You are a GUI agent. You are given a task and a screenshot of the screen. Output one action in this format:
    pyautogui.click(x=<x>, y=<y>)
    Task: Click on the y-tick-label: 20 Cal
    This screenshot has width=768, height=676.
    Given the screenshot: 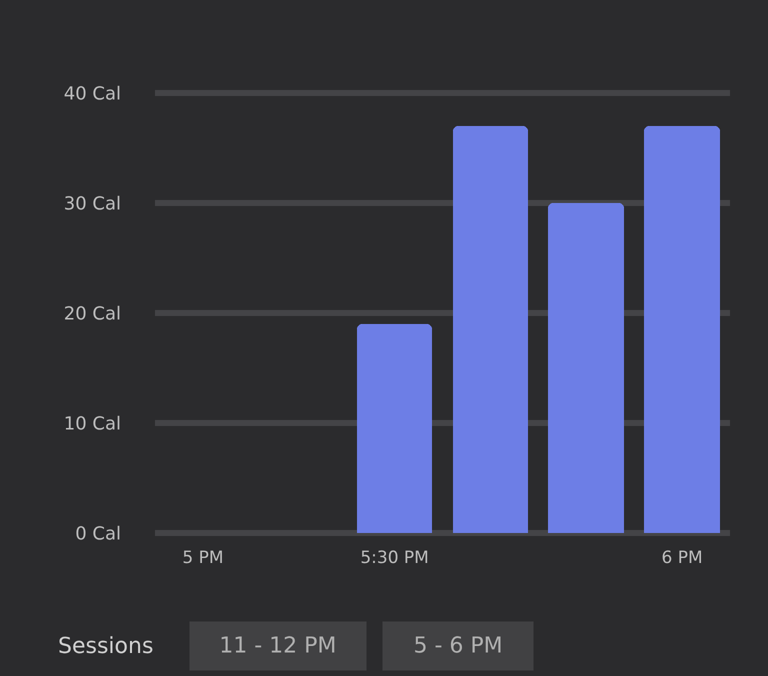 What is the action you would take?
    pyautogui.click(x=92, y=313)
    